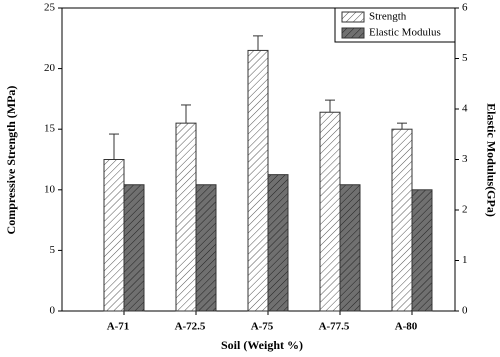  What do you see at coordinates (465, 311) in the screenshot?
I see `y2-tick-label: 0` at bounding box center [465, 311].